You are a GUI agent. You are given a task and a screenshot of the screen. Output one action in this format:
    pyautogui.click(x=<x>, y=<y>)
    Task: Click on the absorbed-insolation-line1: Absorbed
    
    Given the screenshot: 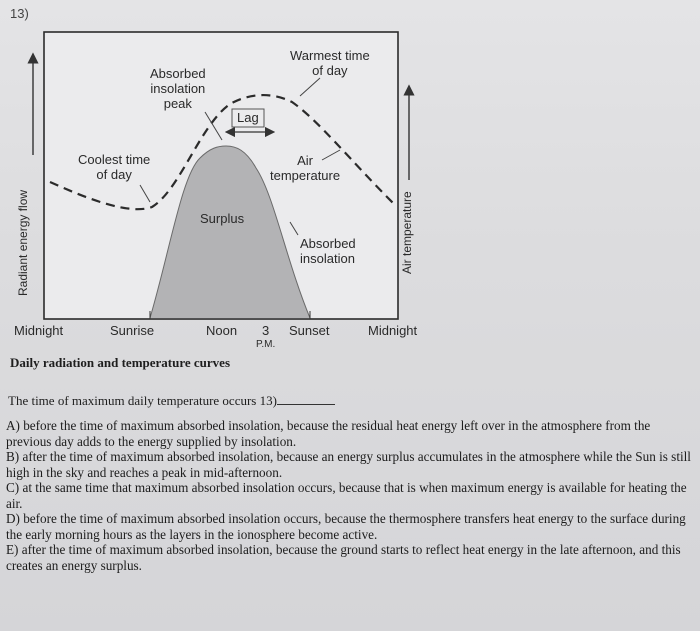 What is the action you would take?
    pyautogui.click(x=328, y=243)
    